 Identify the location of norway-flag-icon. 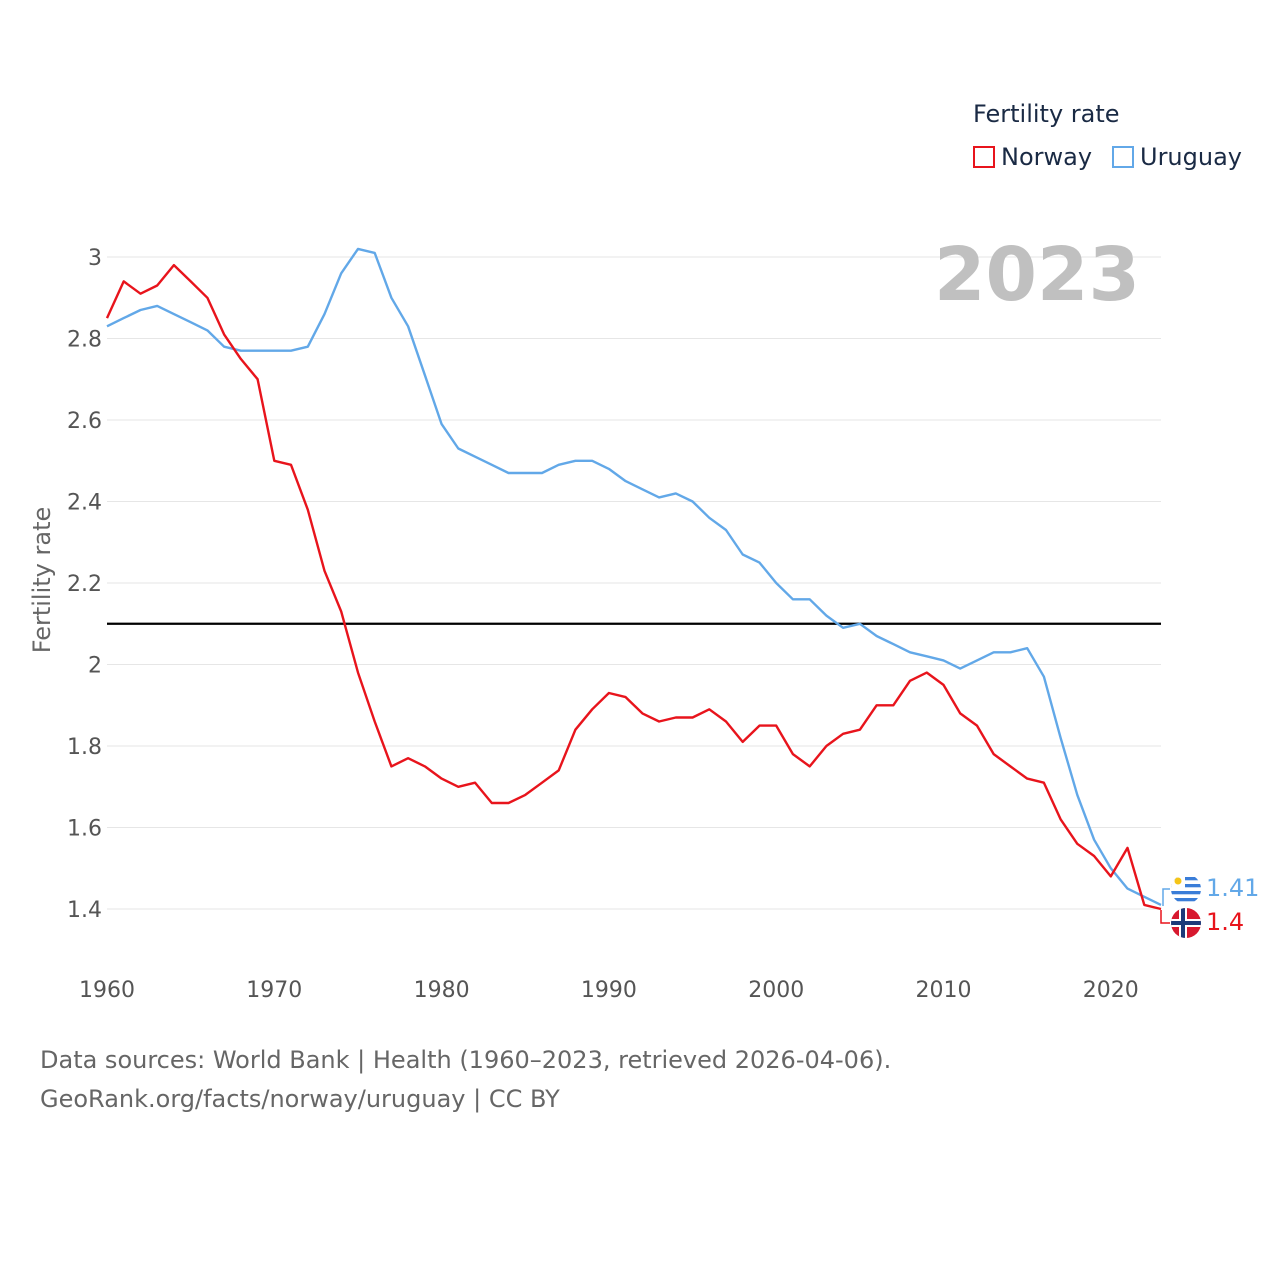
(1186, 923).